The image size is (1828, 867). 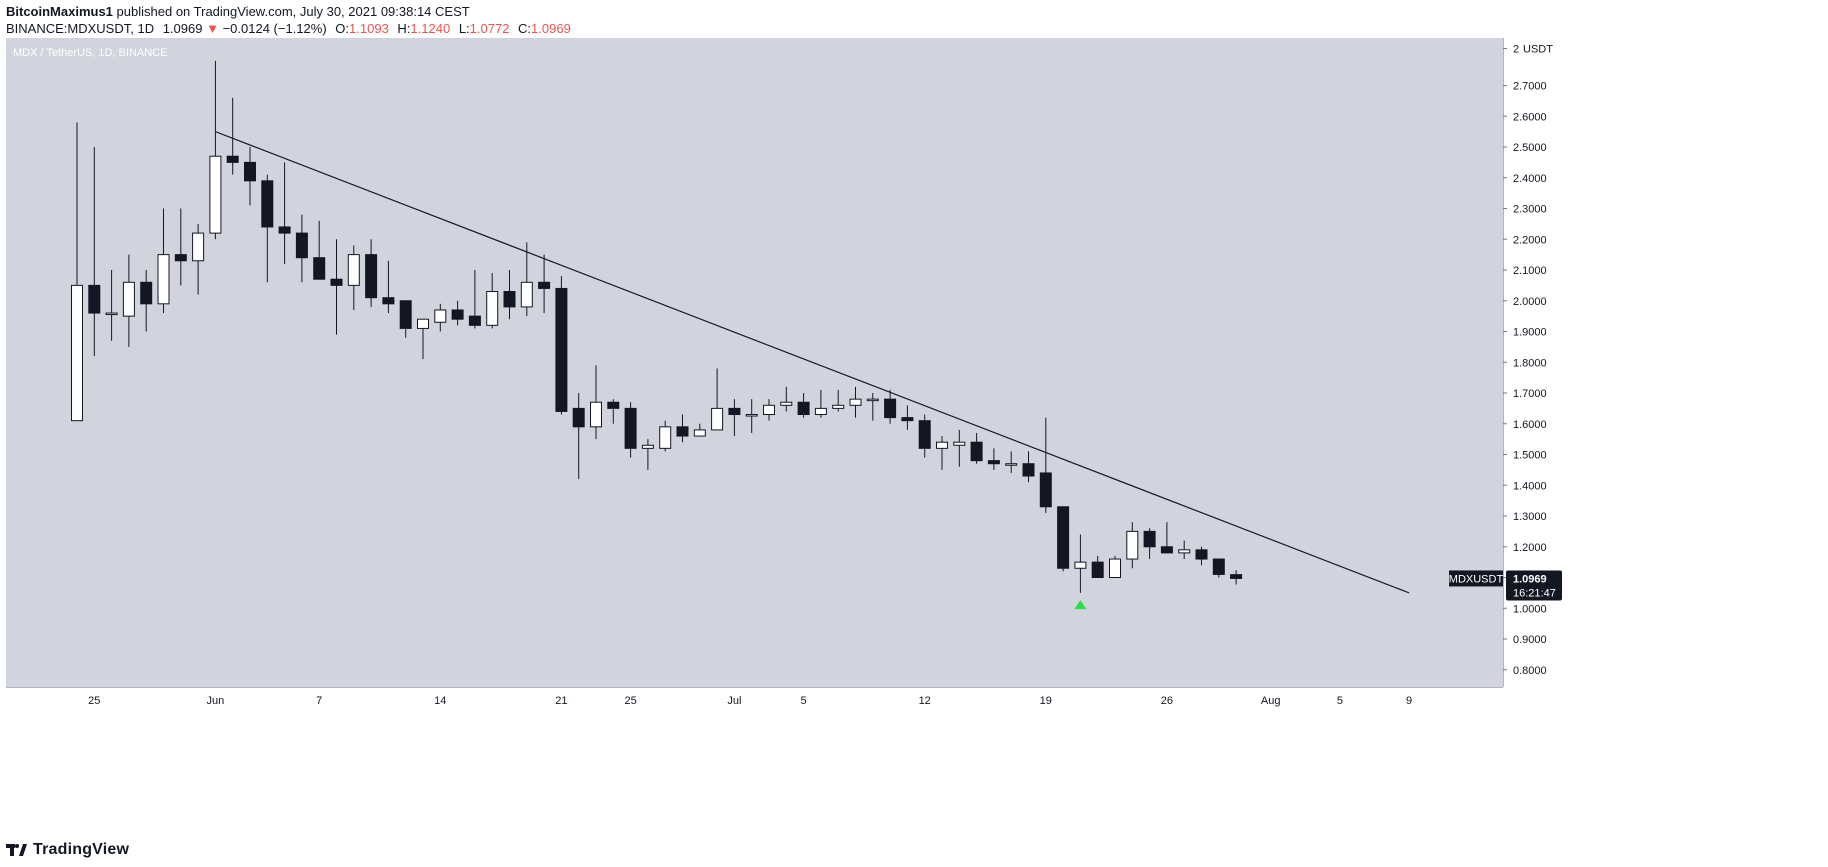 I want to click on last-price-bg, so click(x=1534, y=585).